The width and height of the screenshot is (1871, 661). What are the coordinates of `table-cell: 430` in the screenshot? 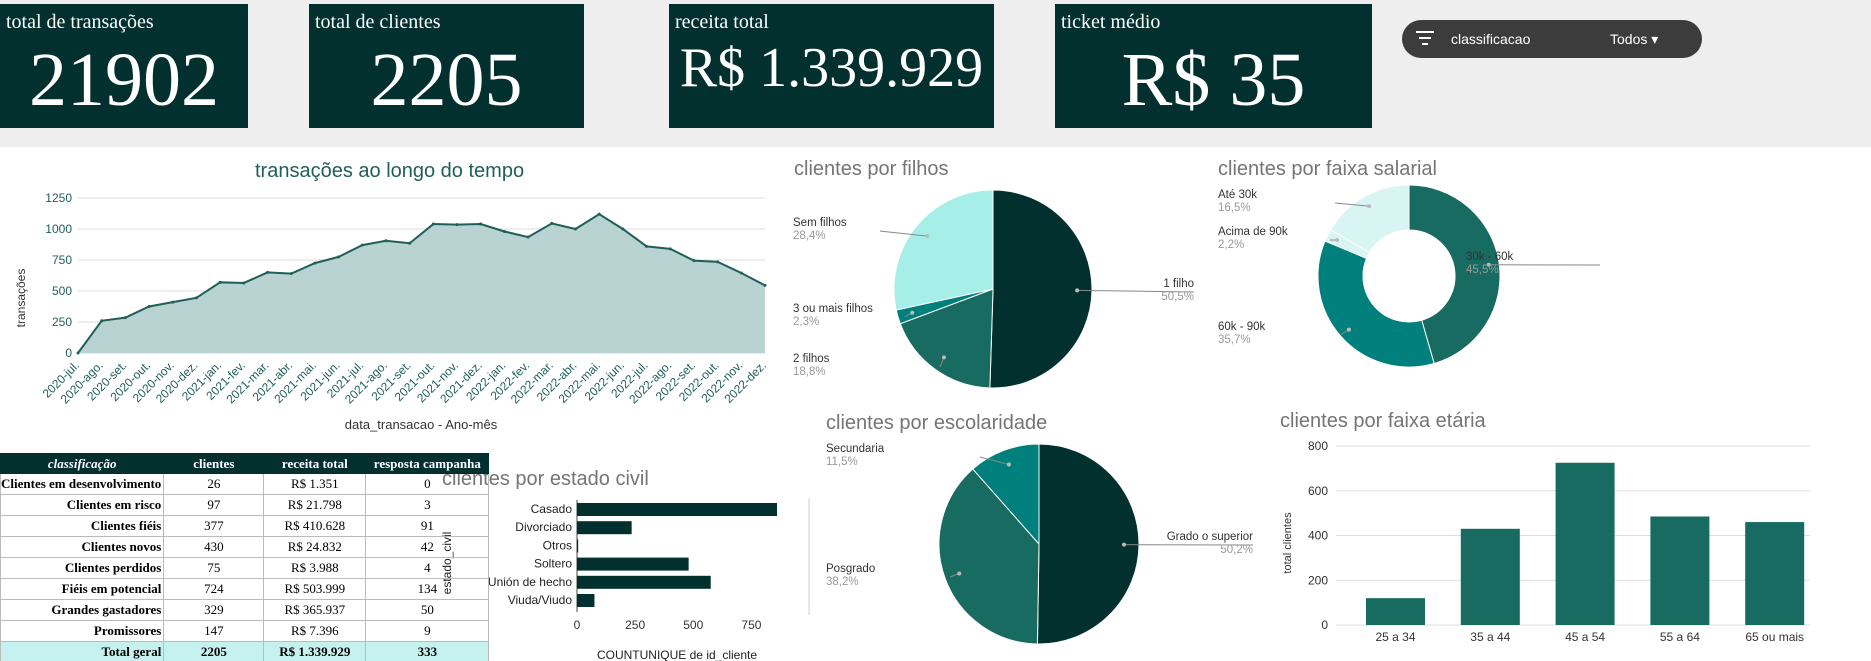 It's located at (214, 547).